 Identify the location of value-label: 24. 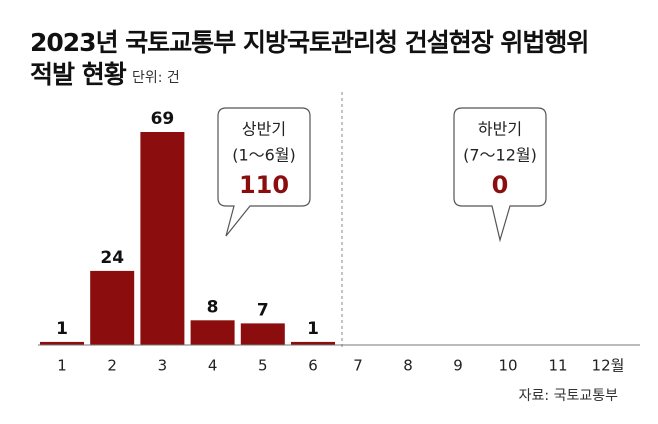
(112, 258).